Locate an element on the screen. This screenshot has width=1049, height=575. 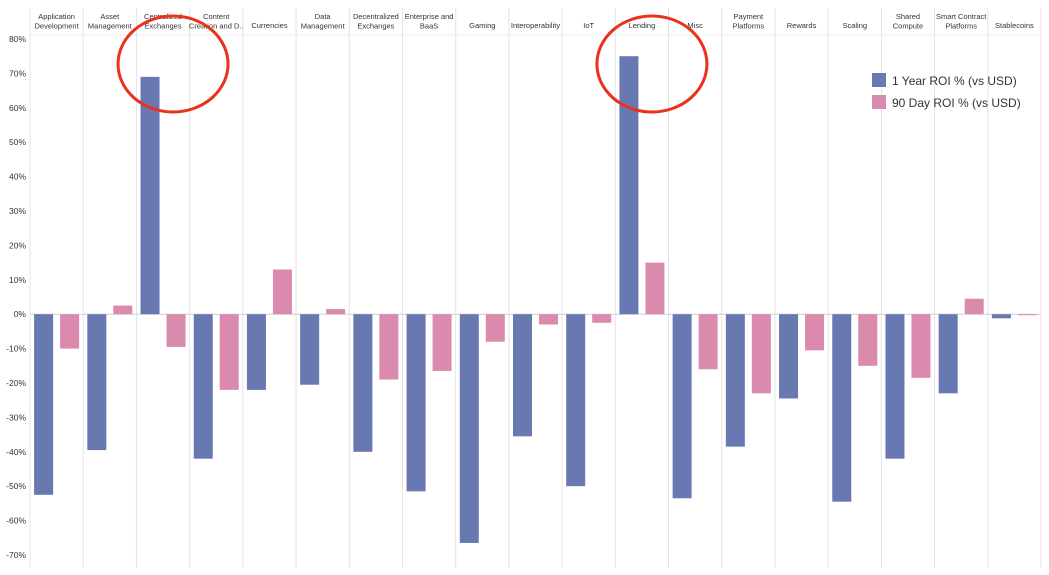
y-tick-label: -20% is located at coordinates (16, 383).